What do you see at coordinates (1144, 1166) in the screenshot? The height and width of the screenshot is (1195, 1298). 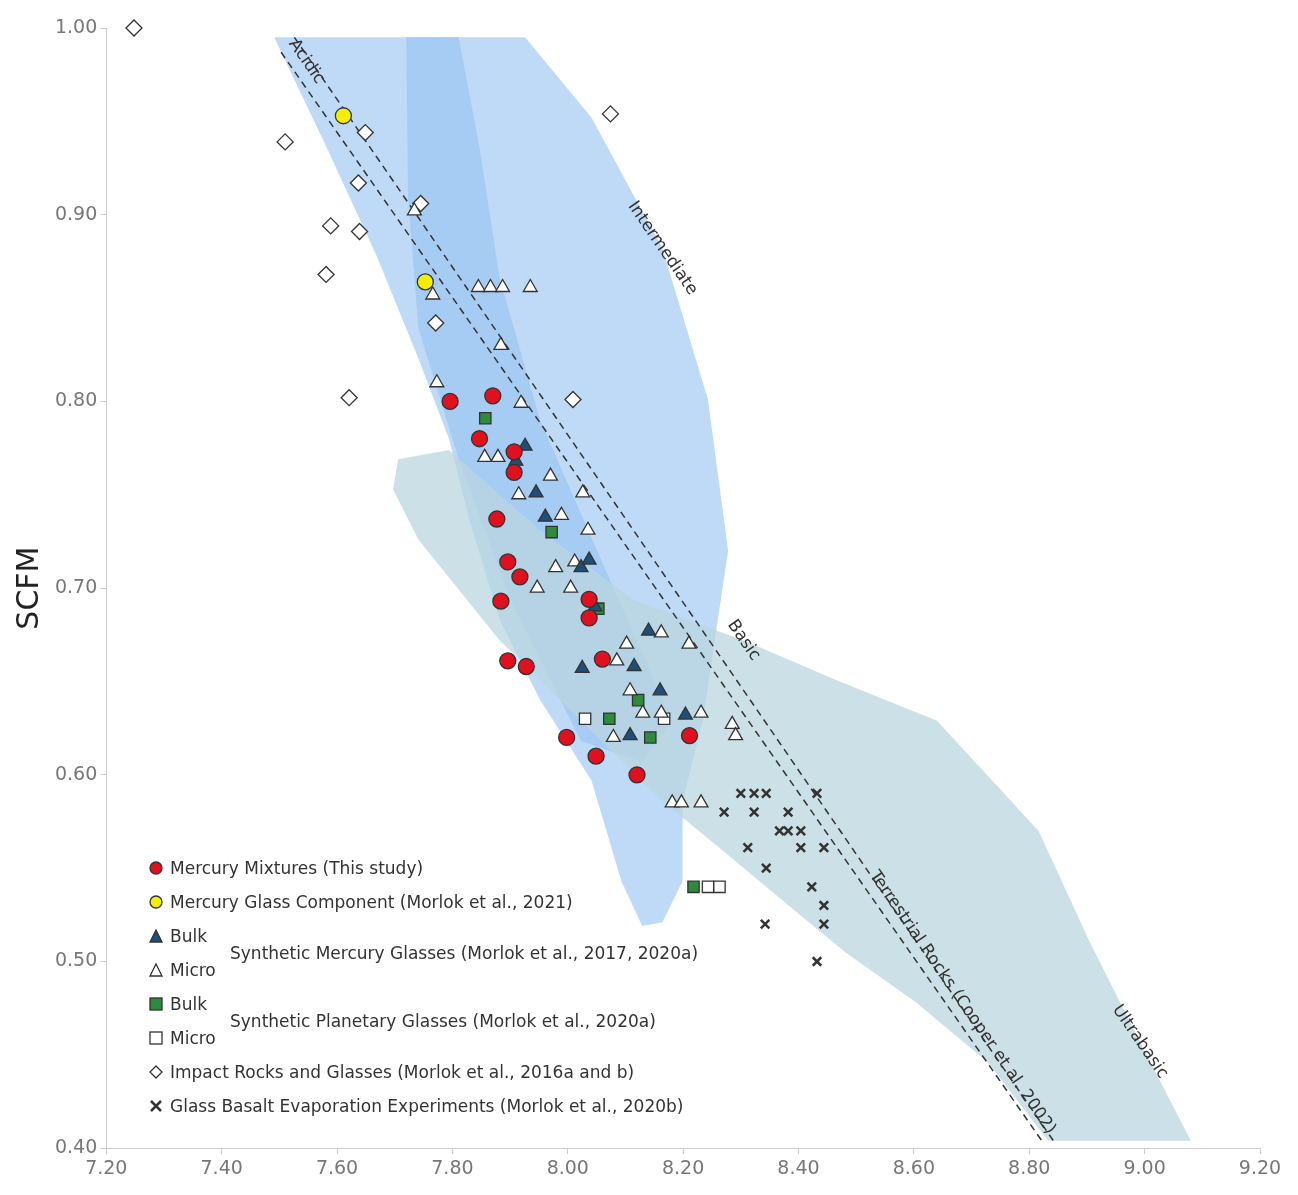 I see `x-tick-label: 9.00` at bounding box center [1144, 1166].